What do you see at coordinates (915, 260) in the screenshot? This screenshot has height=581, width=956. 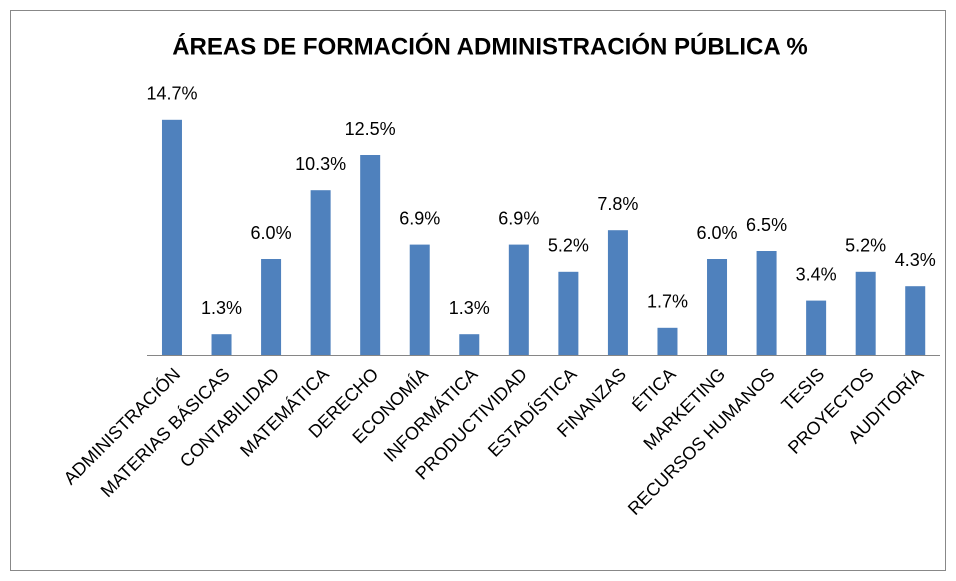 I see `value-label: 4.3%` at bounding box center [915, 260].